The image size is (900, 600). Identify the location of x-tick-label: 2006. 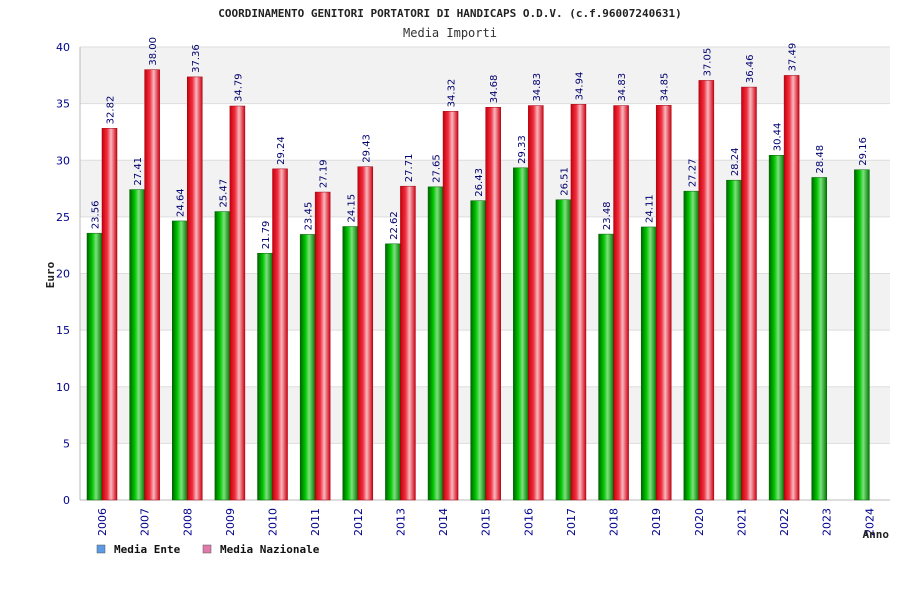
(102, 522).